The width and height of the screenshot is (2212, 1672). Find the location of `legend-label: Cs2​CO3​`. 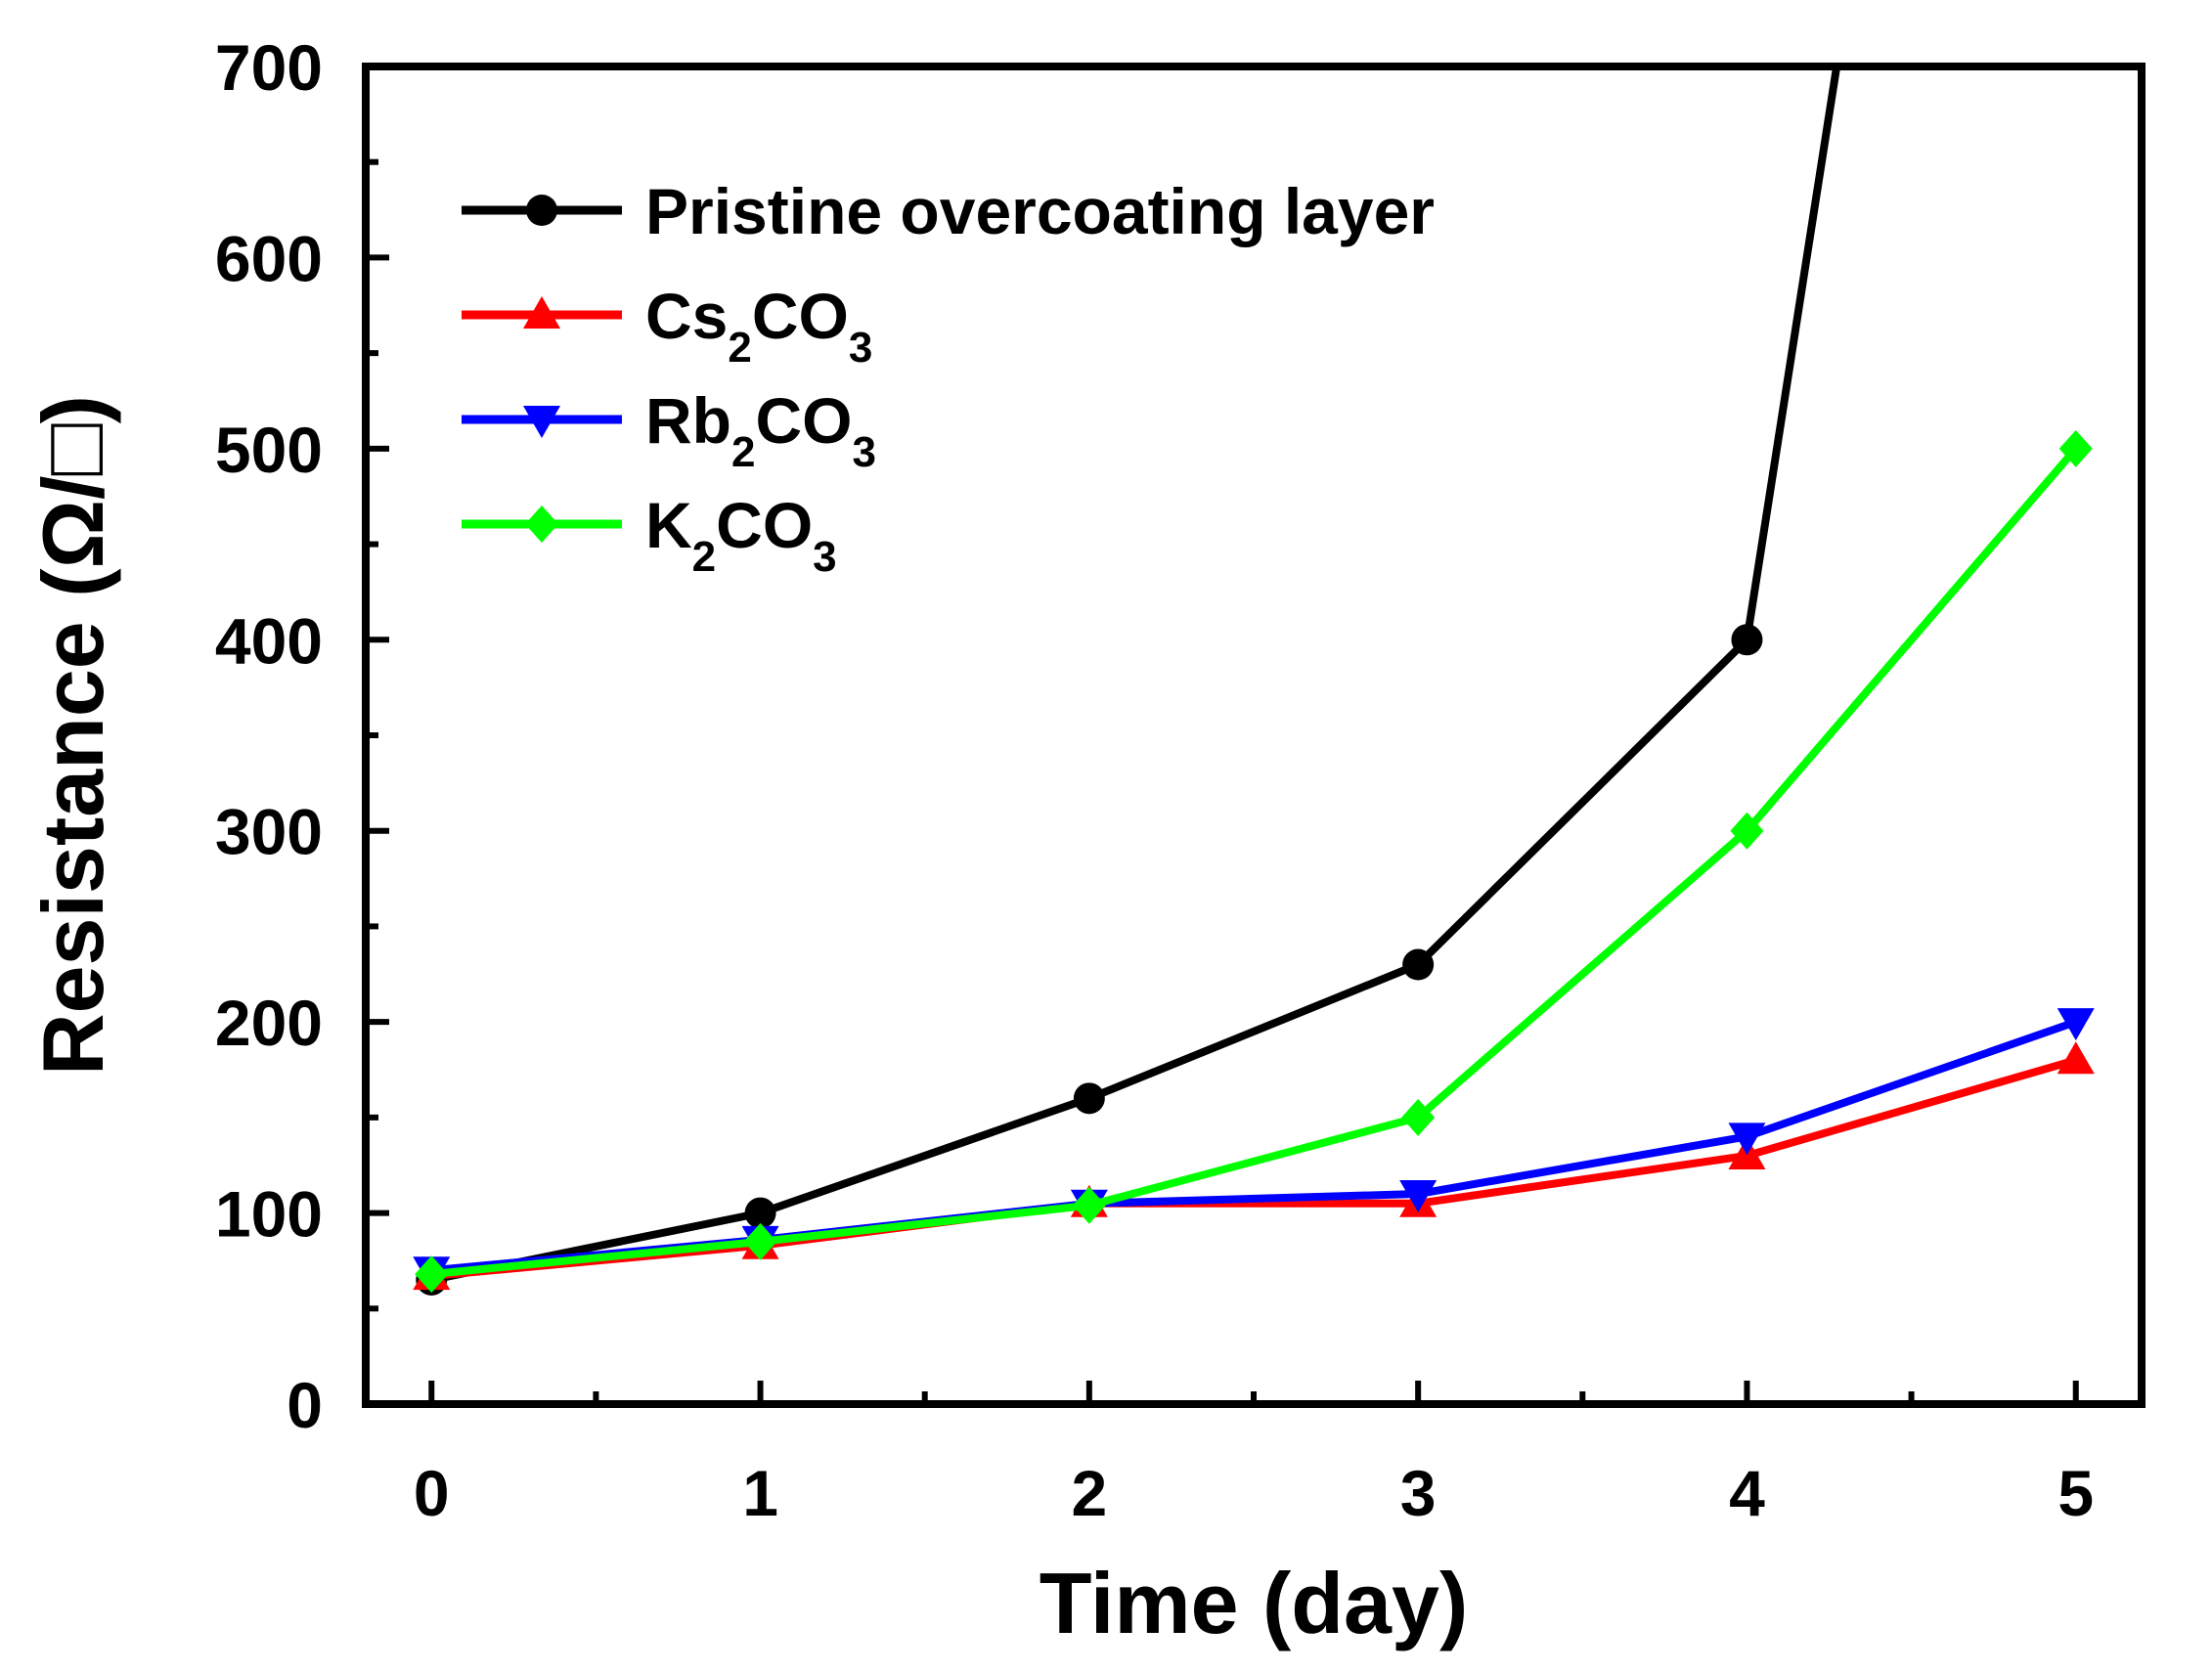

legend-label: Cs2​CO3​ is located at coordinates (758, 326).